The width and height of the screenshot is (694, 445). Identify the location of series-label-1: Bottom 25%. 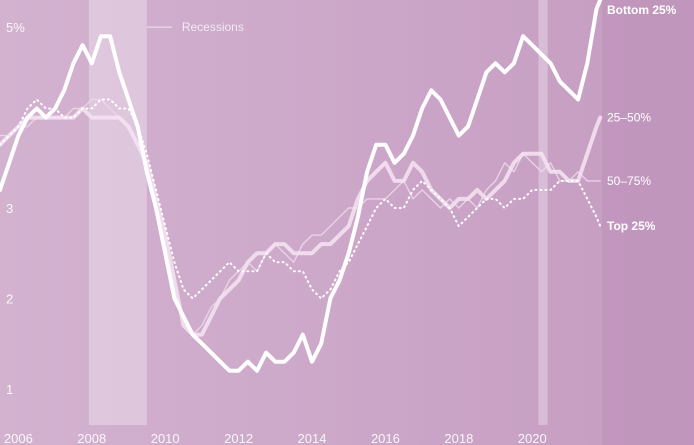
(642, 10).